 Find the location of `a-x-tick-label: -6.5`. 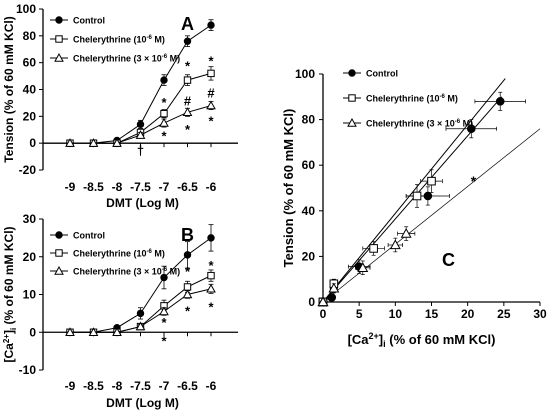

a-x-tick-label: -6.5 is located at coordinates (187, 187).